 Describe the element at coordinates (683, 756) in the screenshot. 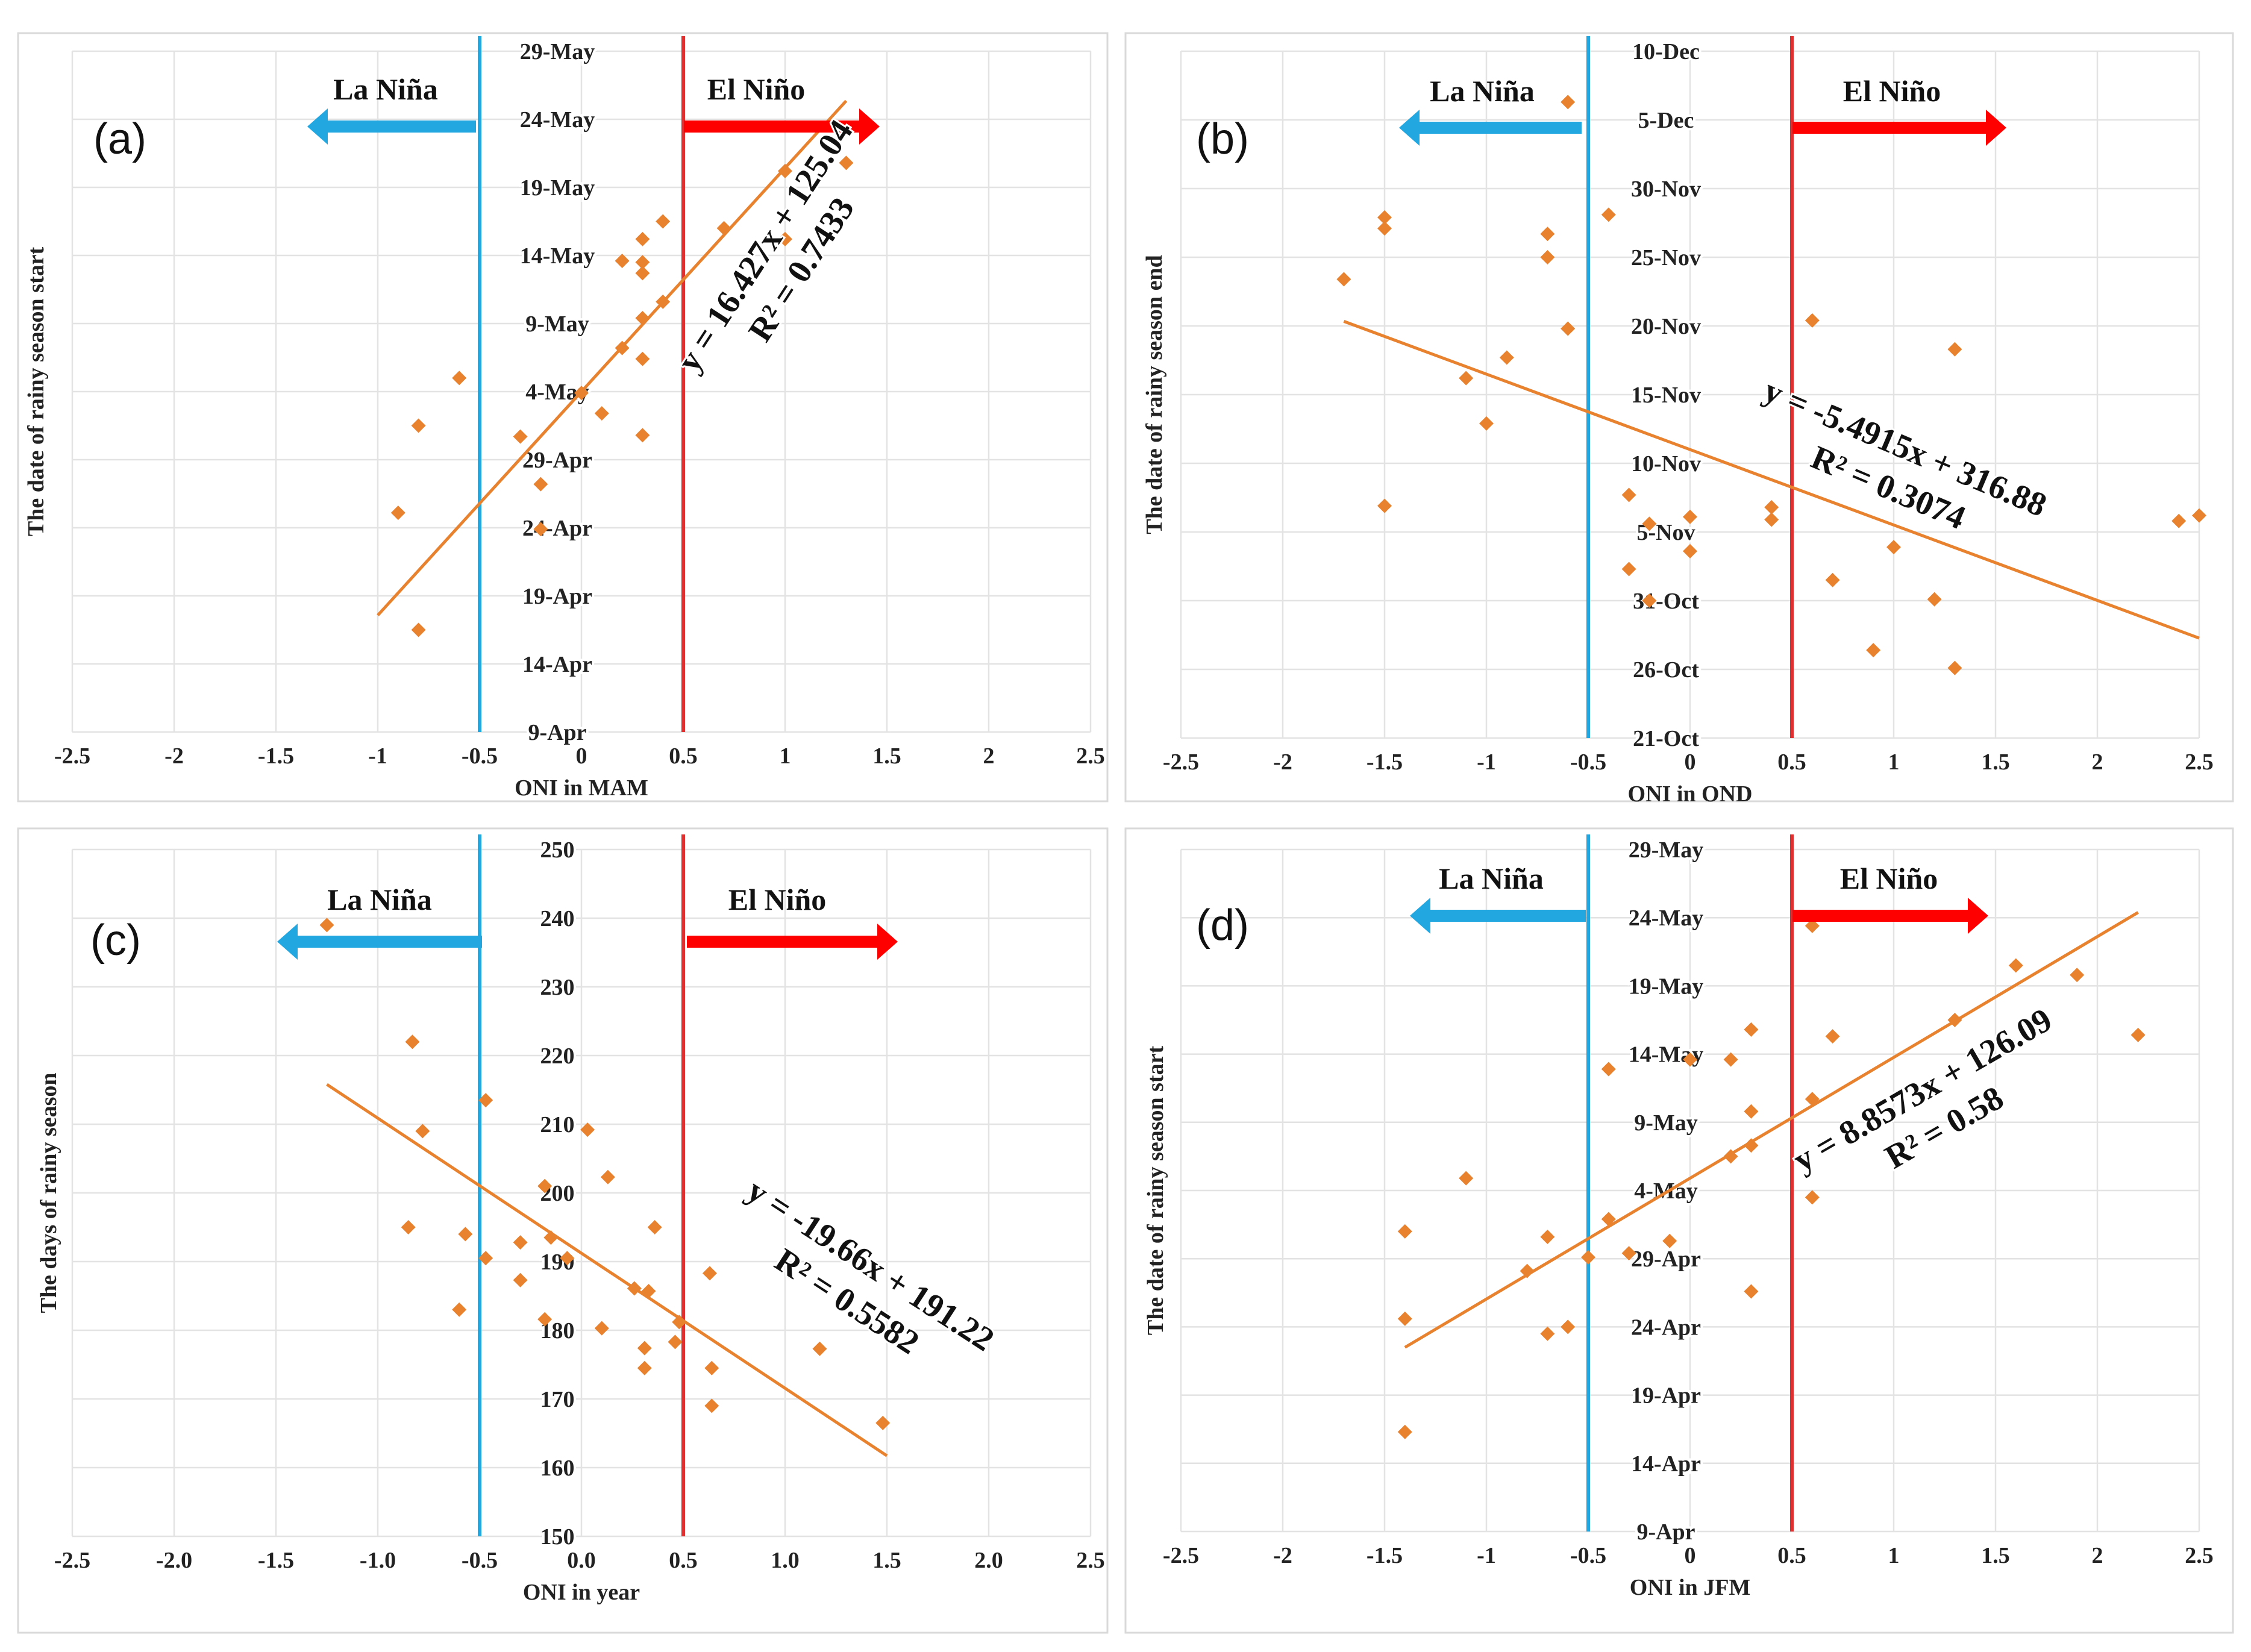

I see `x-tick-label: 0.5` at that location.